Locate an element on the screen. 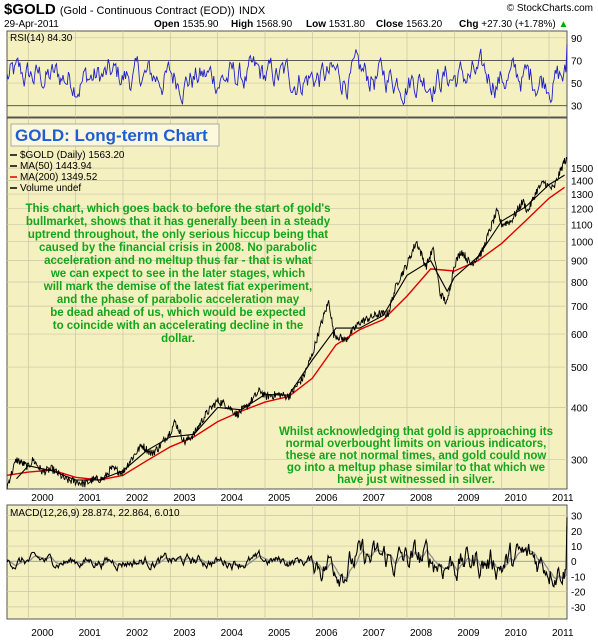  high-quote: High 1568.90 is located at coordinates (262, 24).